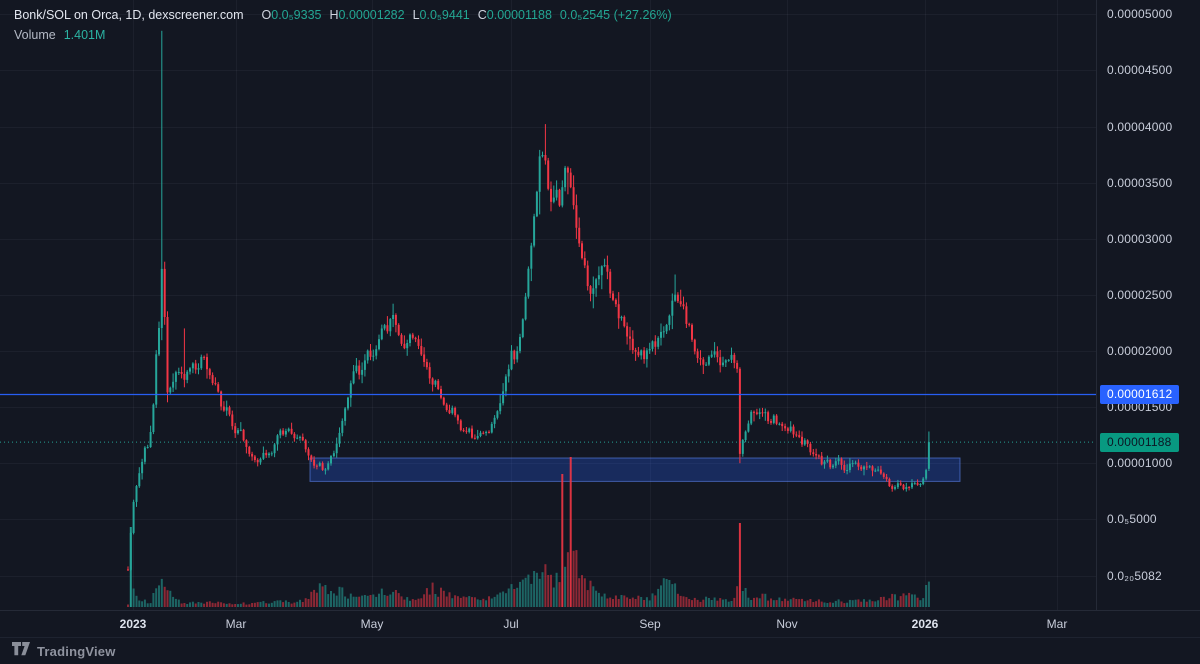 The image size is (1200, 664). I want to click on time-axis-label: 2026, so click(925, 624).